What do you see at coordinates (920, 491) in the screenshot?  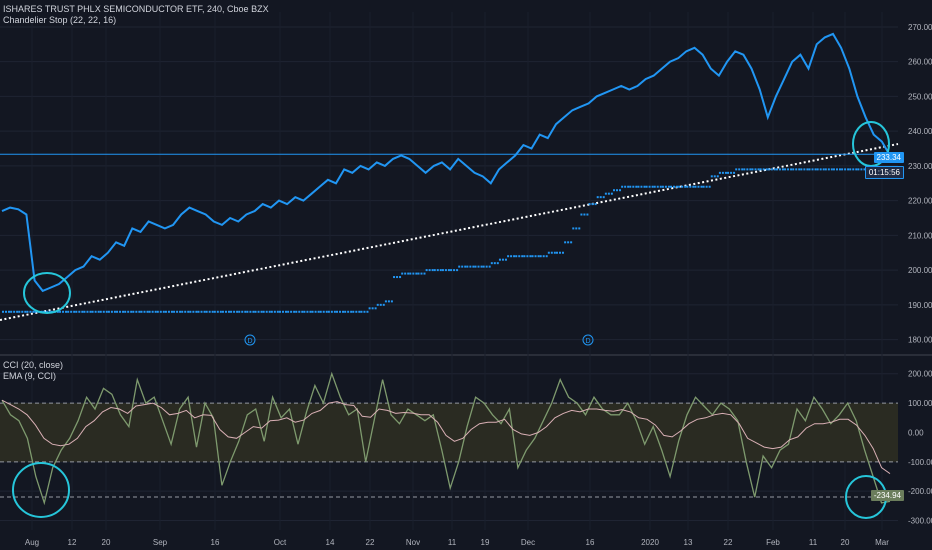 I see `cci-axis-label: -200.00` at bounding box center [920, 491].